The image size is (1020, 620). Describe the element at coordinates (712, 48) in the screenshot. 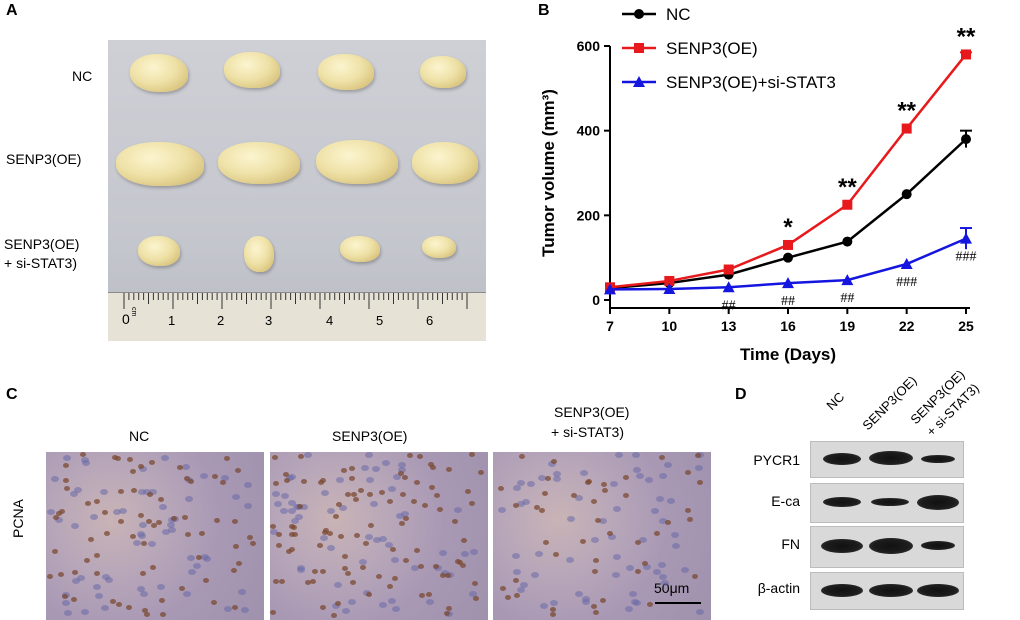

I see `legend-label-1: SENP3(OE)` at that location.